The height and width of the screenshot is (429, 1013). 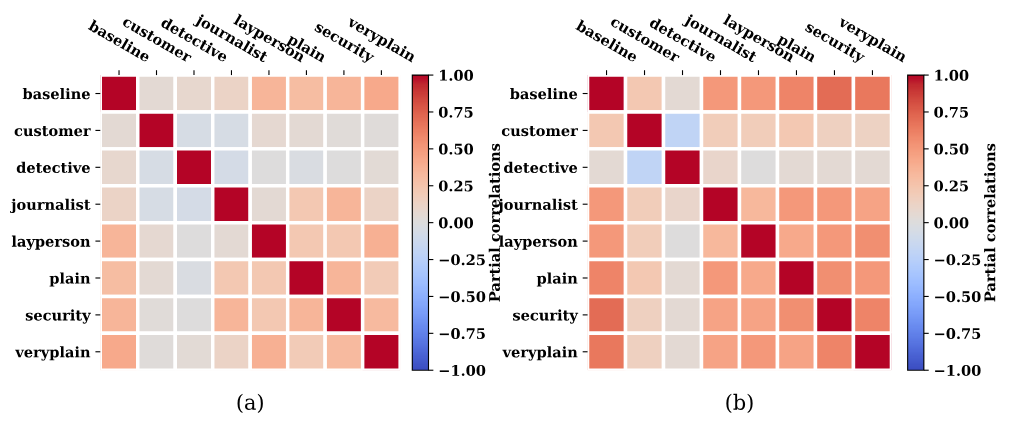 I want to click on color-bar-title: Partial correlations, so click(x=990, y=222).